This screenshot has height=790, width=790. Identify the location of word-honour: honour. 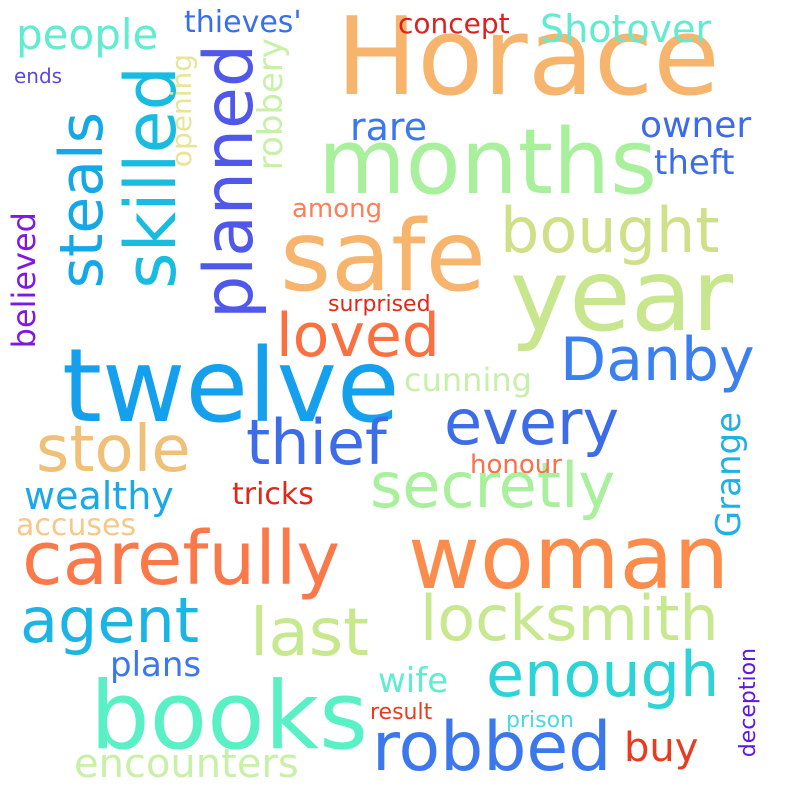
(516, 465).